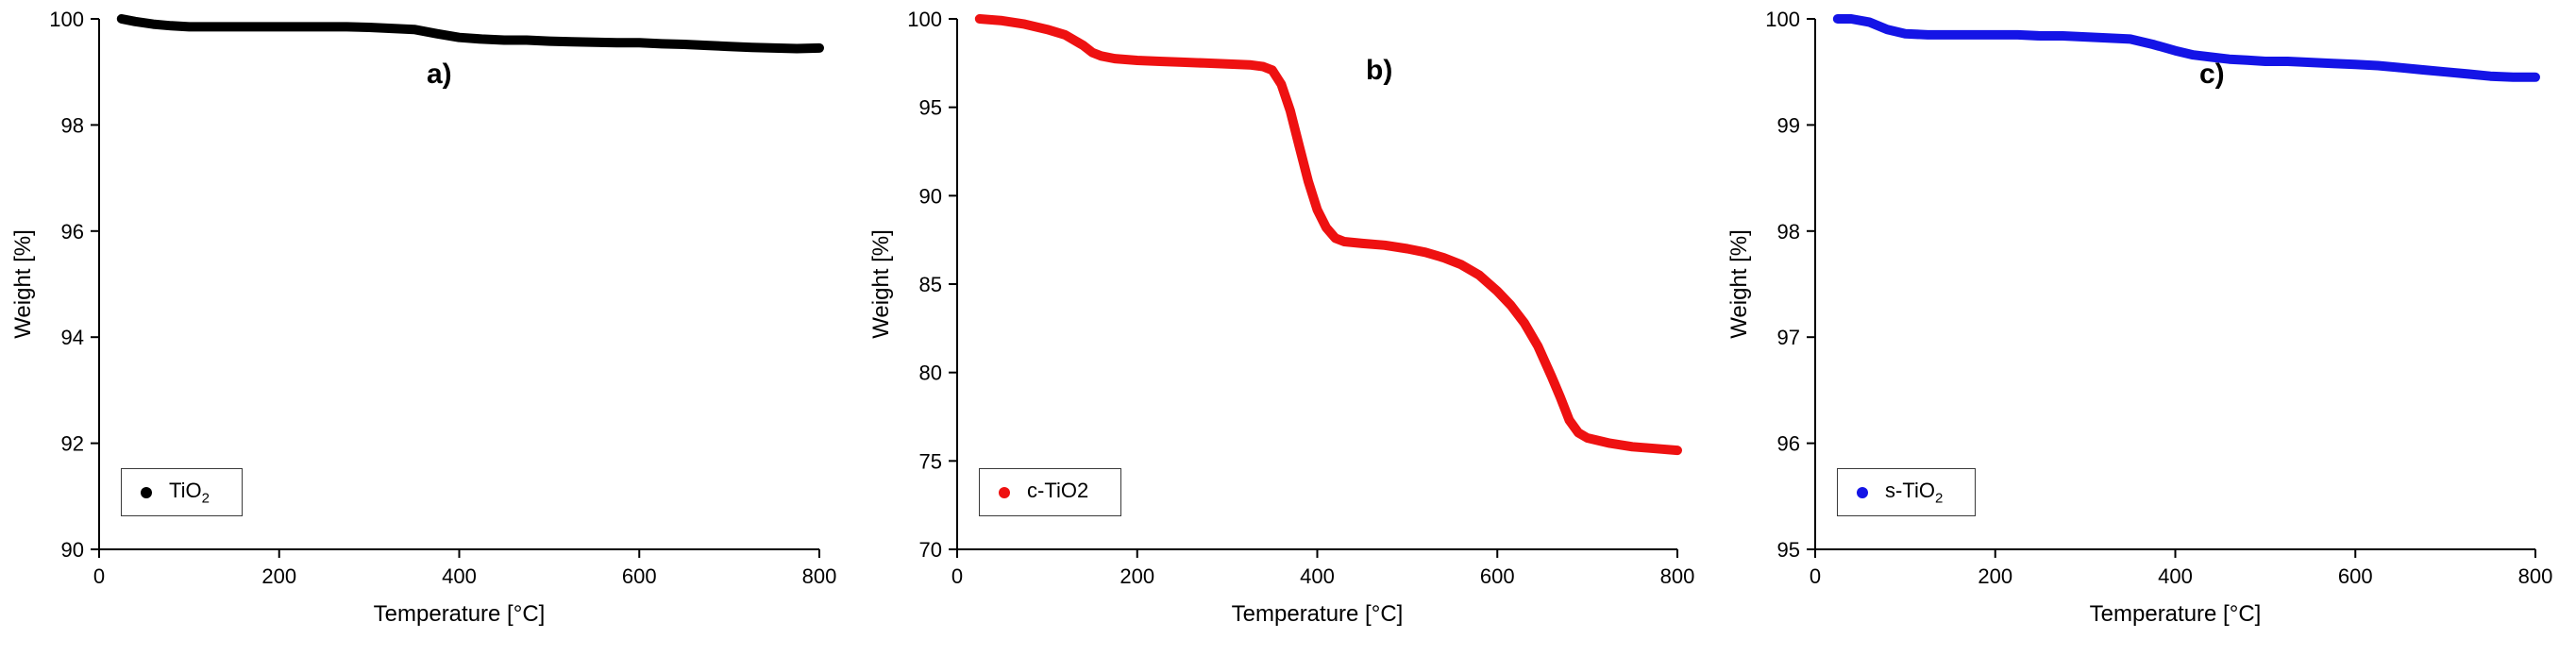  I want to click on panel-label-c: c), so click(2212, 75).